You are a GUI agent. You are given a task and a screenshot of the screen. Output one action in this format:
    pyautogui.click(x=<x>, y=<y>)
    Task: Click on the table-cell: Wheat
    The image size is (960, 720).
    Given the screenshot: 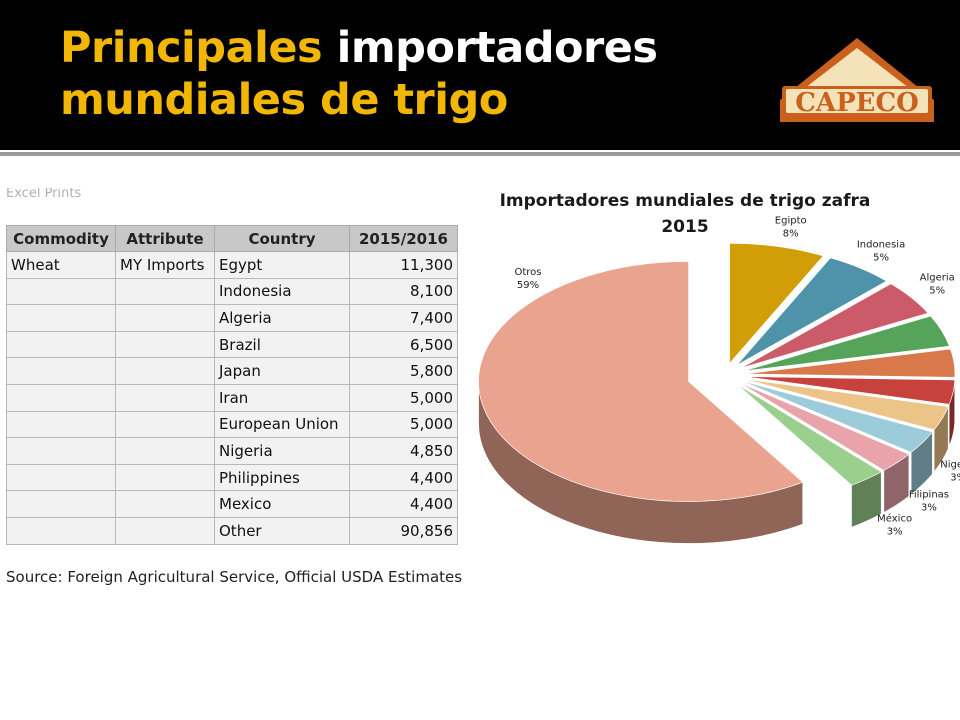 What is the action you would take?
    pyautogui.click(x=61, y=265)
    